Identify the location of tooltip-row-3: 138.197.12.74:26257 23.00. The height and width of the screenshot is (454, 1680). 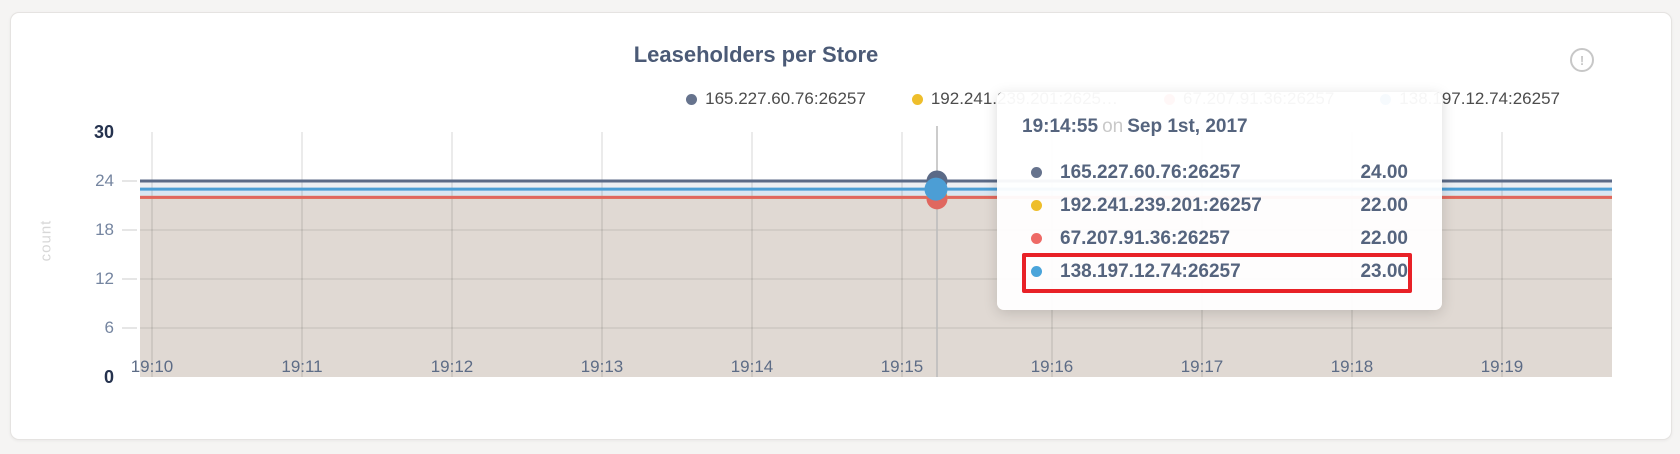
(1215, 271).